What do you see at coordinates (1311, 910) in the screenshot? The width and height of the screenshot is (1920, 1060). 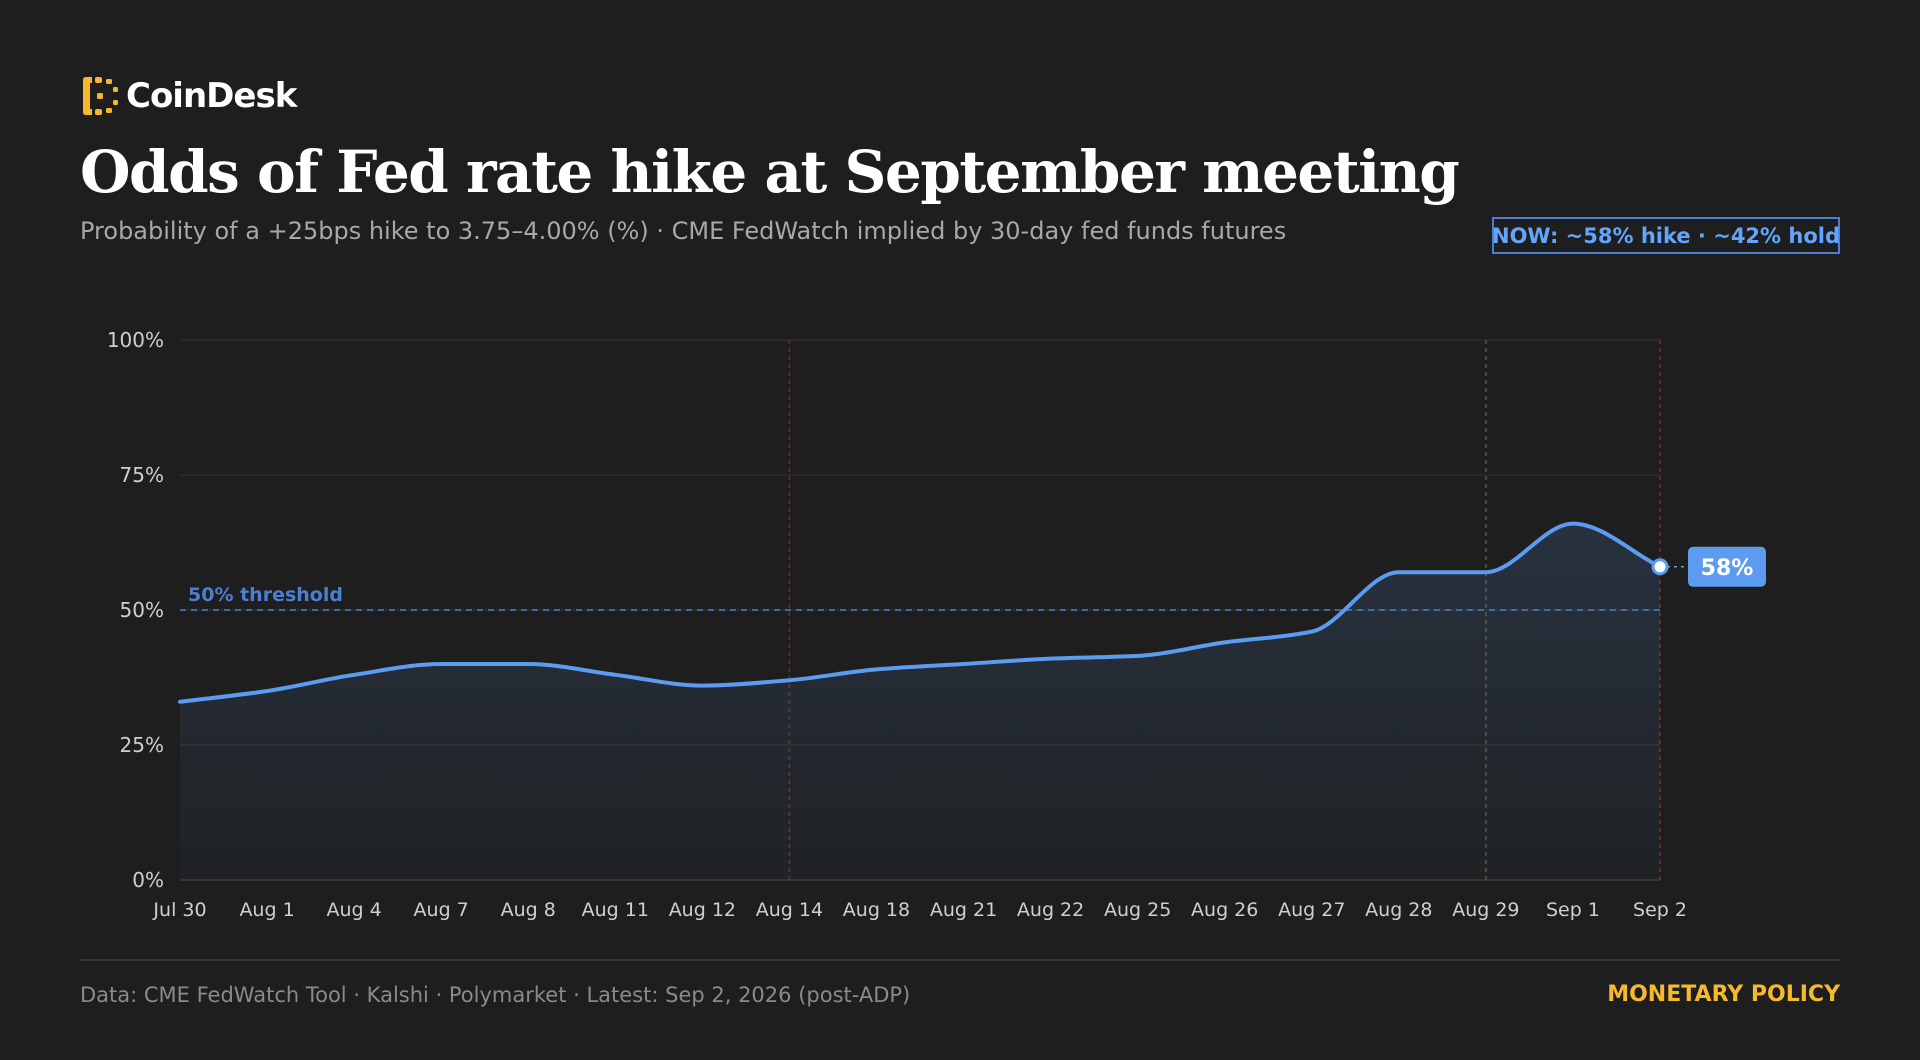 I see `x-tick-label: Aug 27` at bounding box center [1311, 910].